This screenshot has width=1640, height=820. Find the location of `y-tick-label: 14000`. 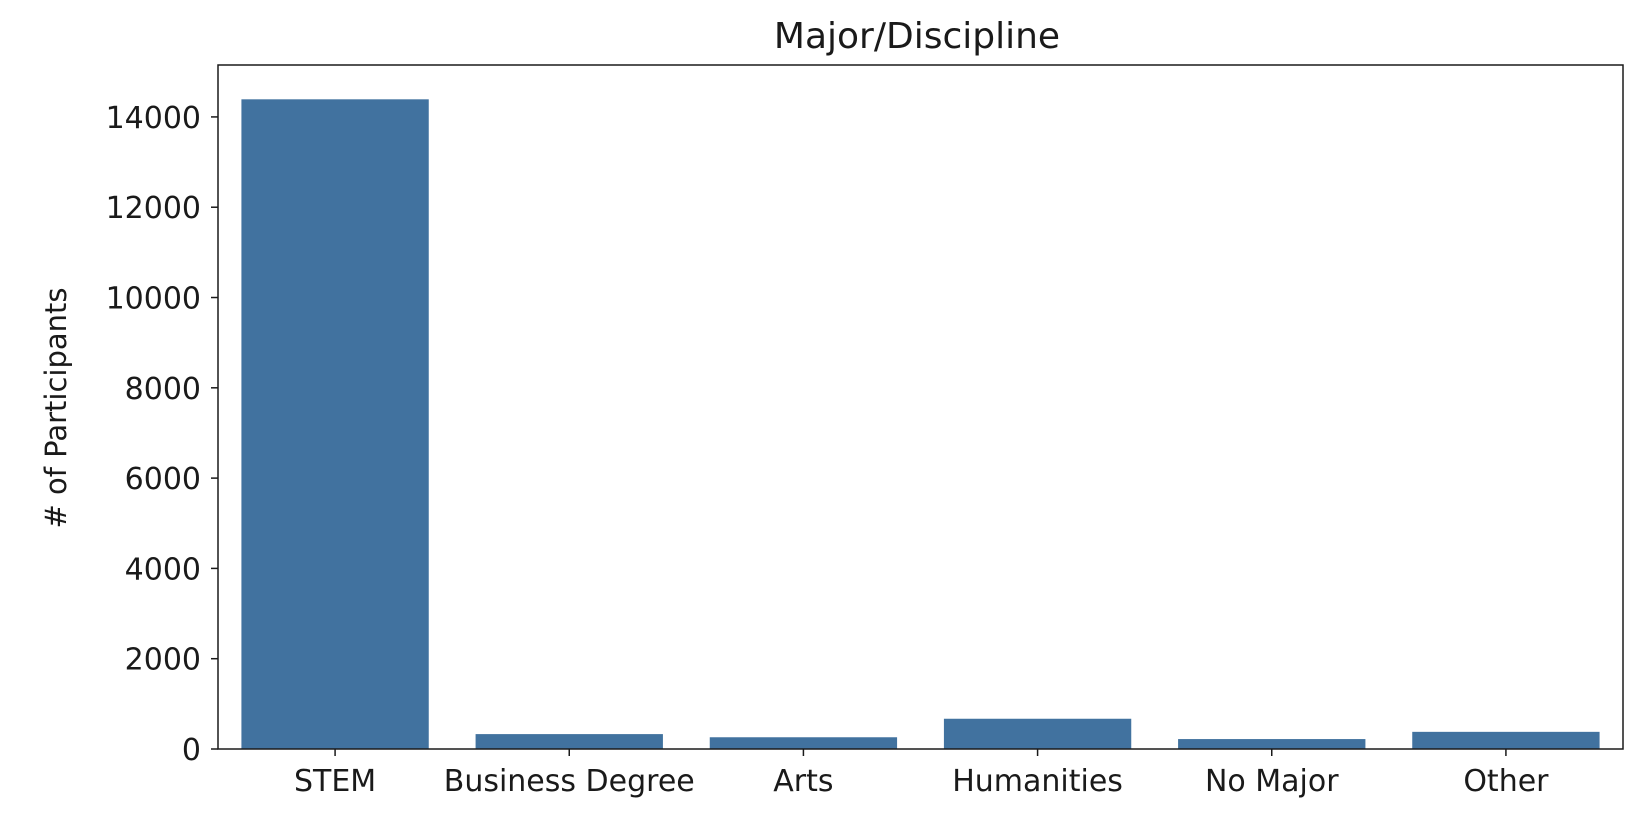

y-tick-label: 14000 is located at coordinates (153, 118).